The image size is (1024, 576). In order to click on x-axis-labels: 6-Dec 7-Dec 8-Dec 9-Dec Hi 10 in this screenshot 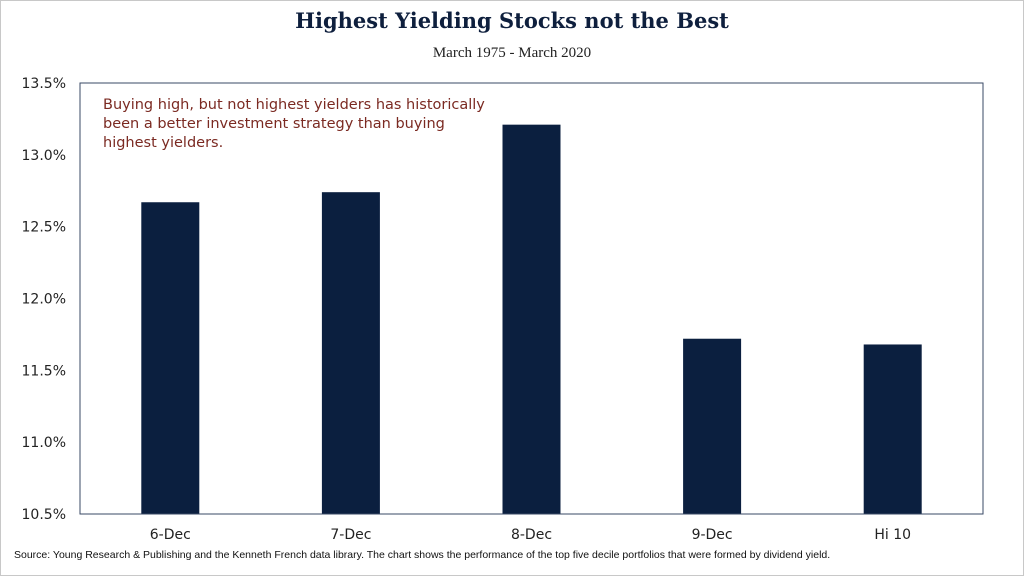, I will do `click(530, 535)`.